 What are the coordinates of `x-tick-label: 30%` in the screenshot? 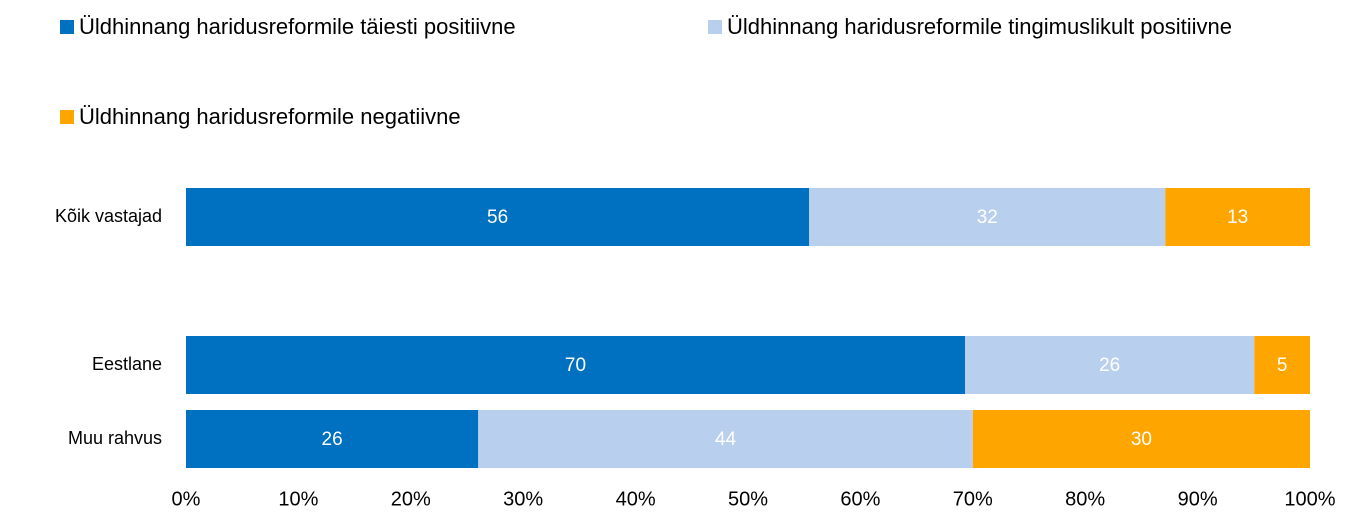 It's located at (523, 499).